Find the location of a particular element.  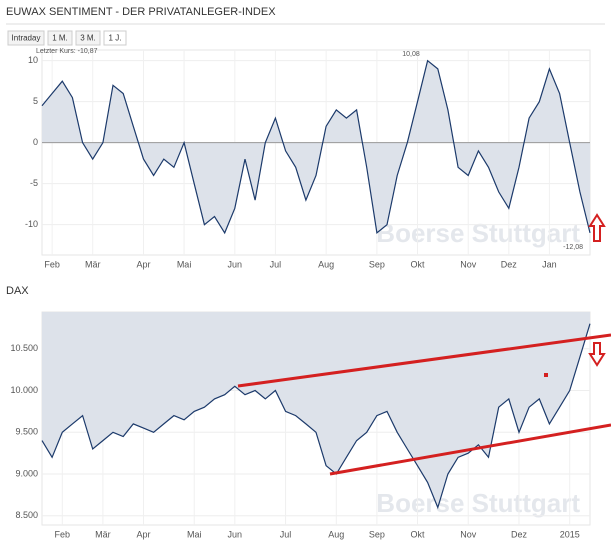

tab-label: Intraday is located at coordinates (26, 38).